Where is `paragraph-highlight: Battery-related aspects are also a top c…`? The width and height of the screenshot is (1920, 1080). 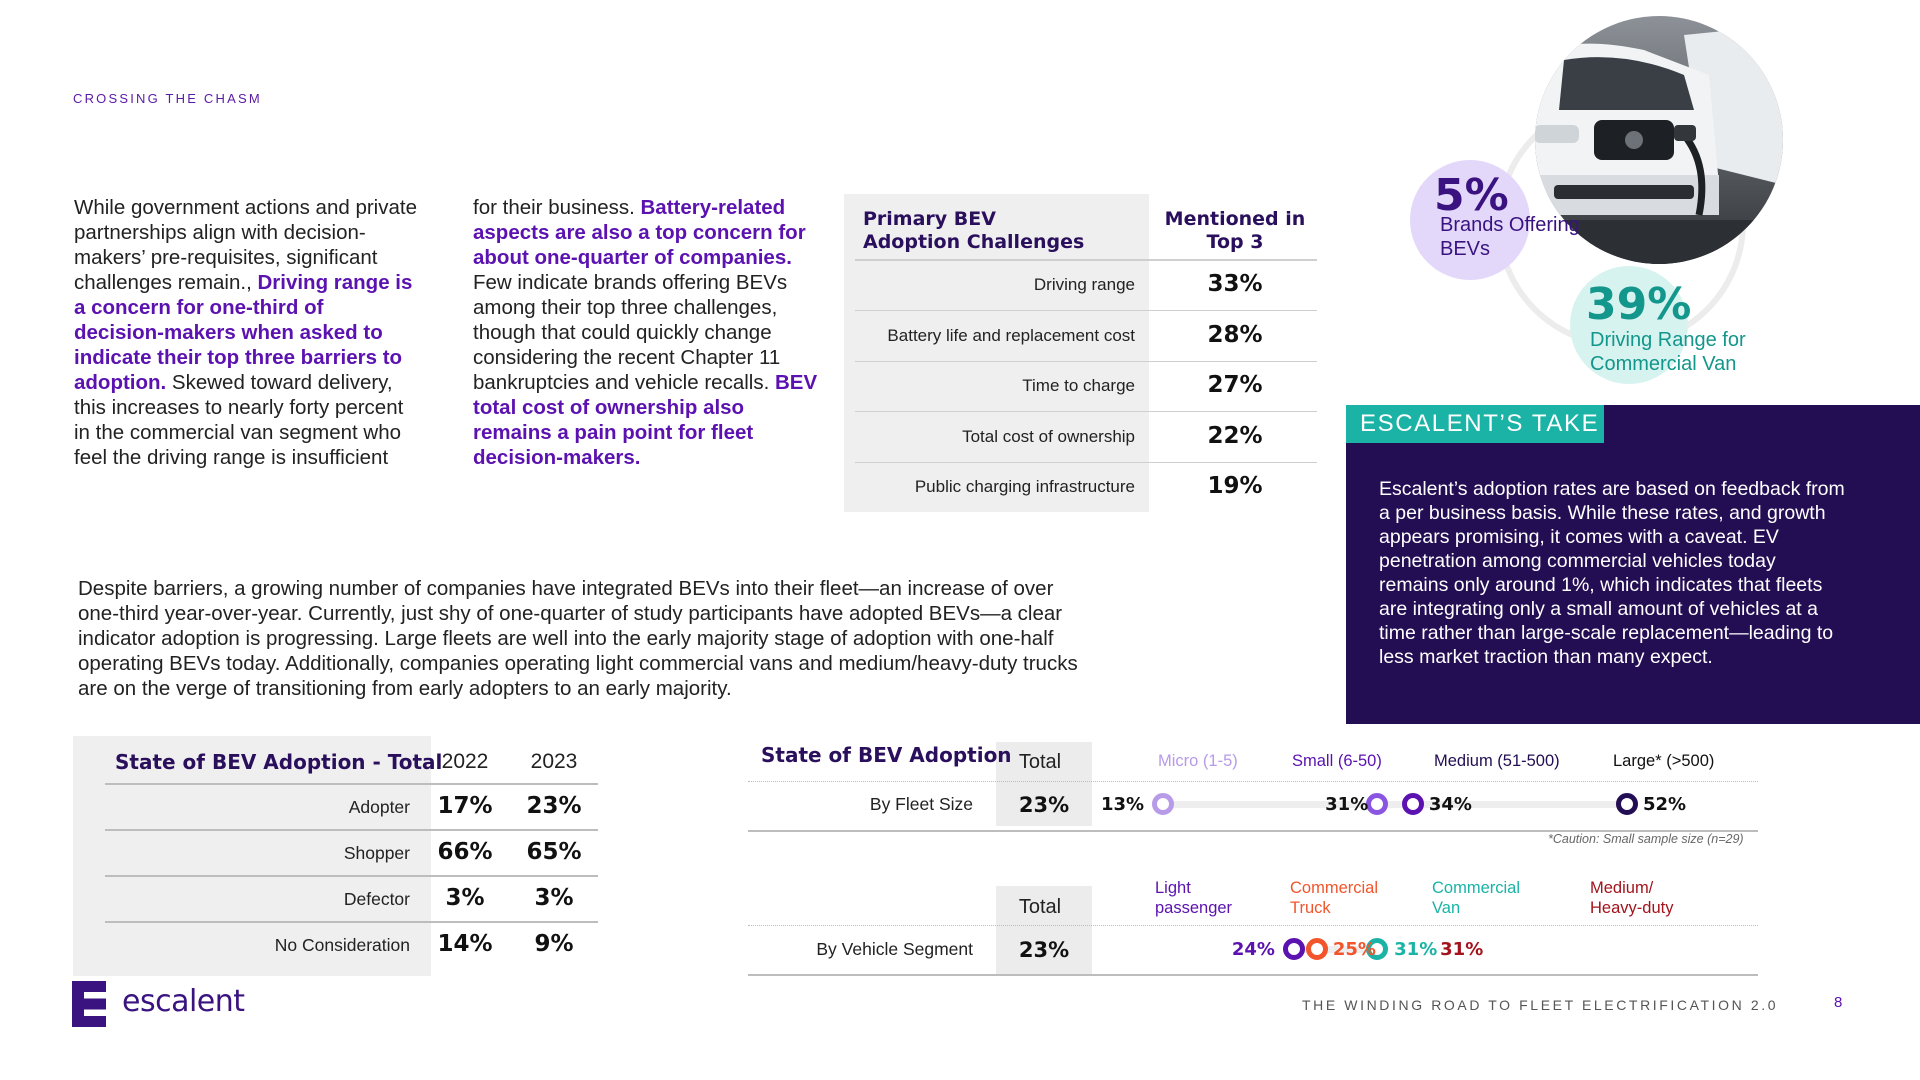
paragraph-highlight: Battery-related aspects are also a top c… is located at coordinates (639, 232).